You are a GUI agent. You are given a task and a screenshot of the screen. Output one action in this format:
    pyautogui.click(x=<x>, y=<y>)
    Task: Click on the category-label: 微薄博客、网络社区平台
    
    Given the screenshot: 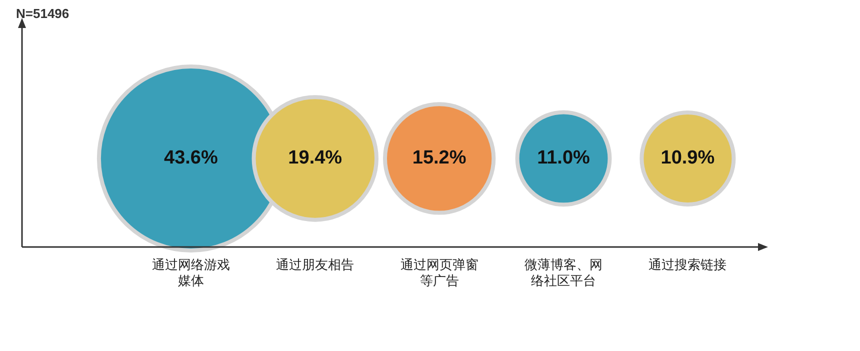 What is the action you would take?
    pyautogui.click(x=563, y=273)
    